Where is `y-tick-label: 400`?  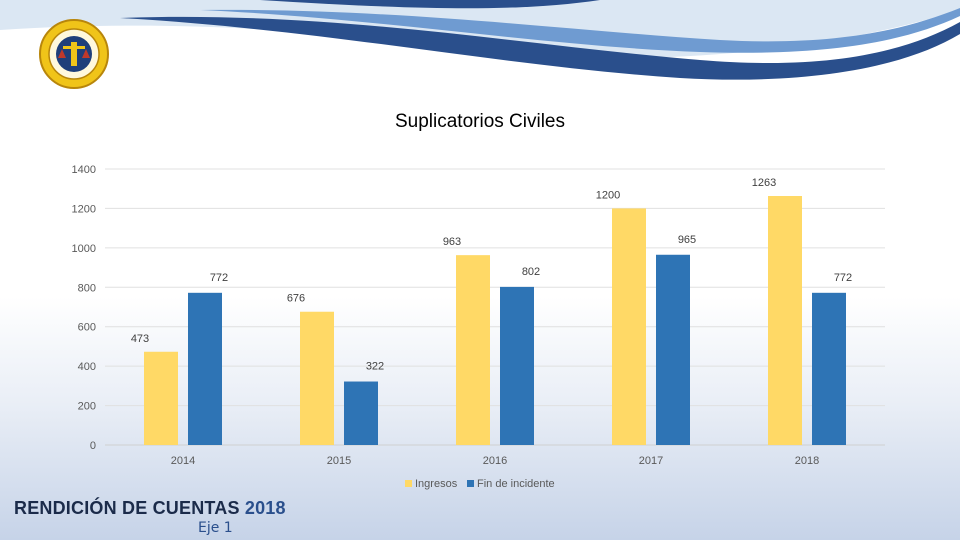 y-tick-label: 400 is located at coordinates (87, 367).